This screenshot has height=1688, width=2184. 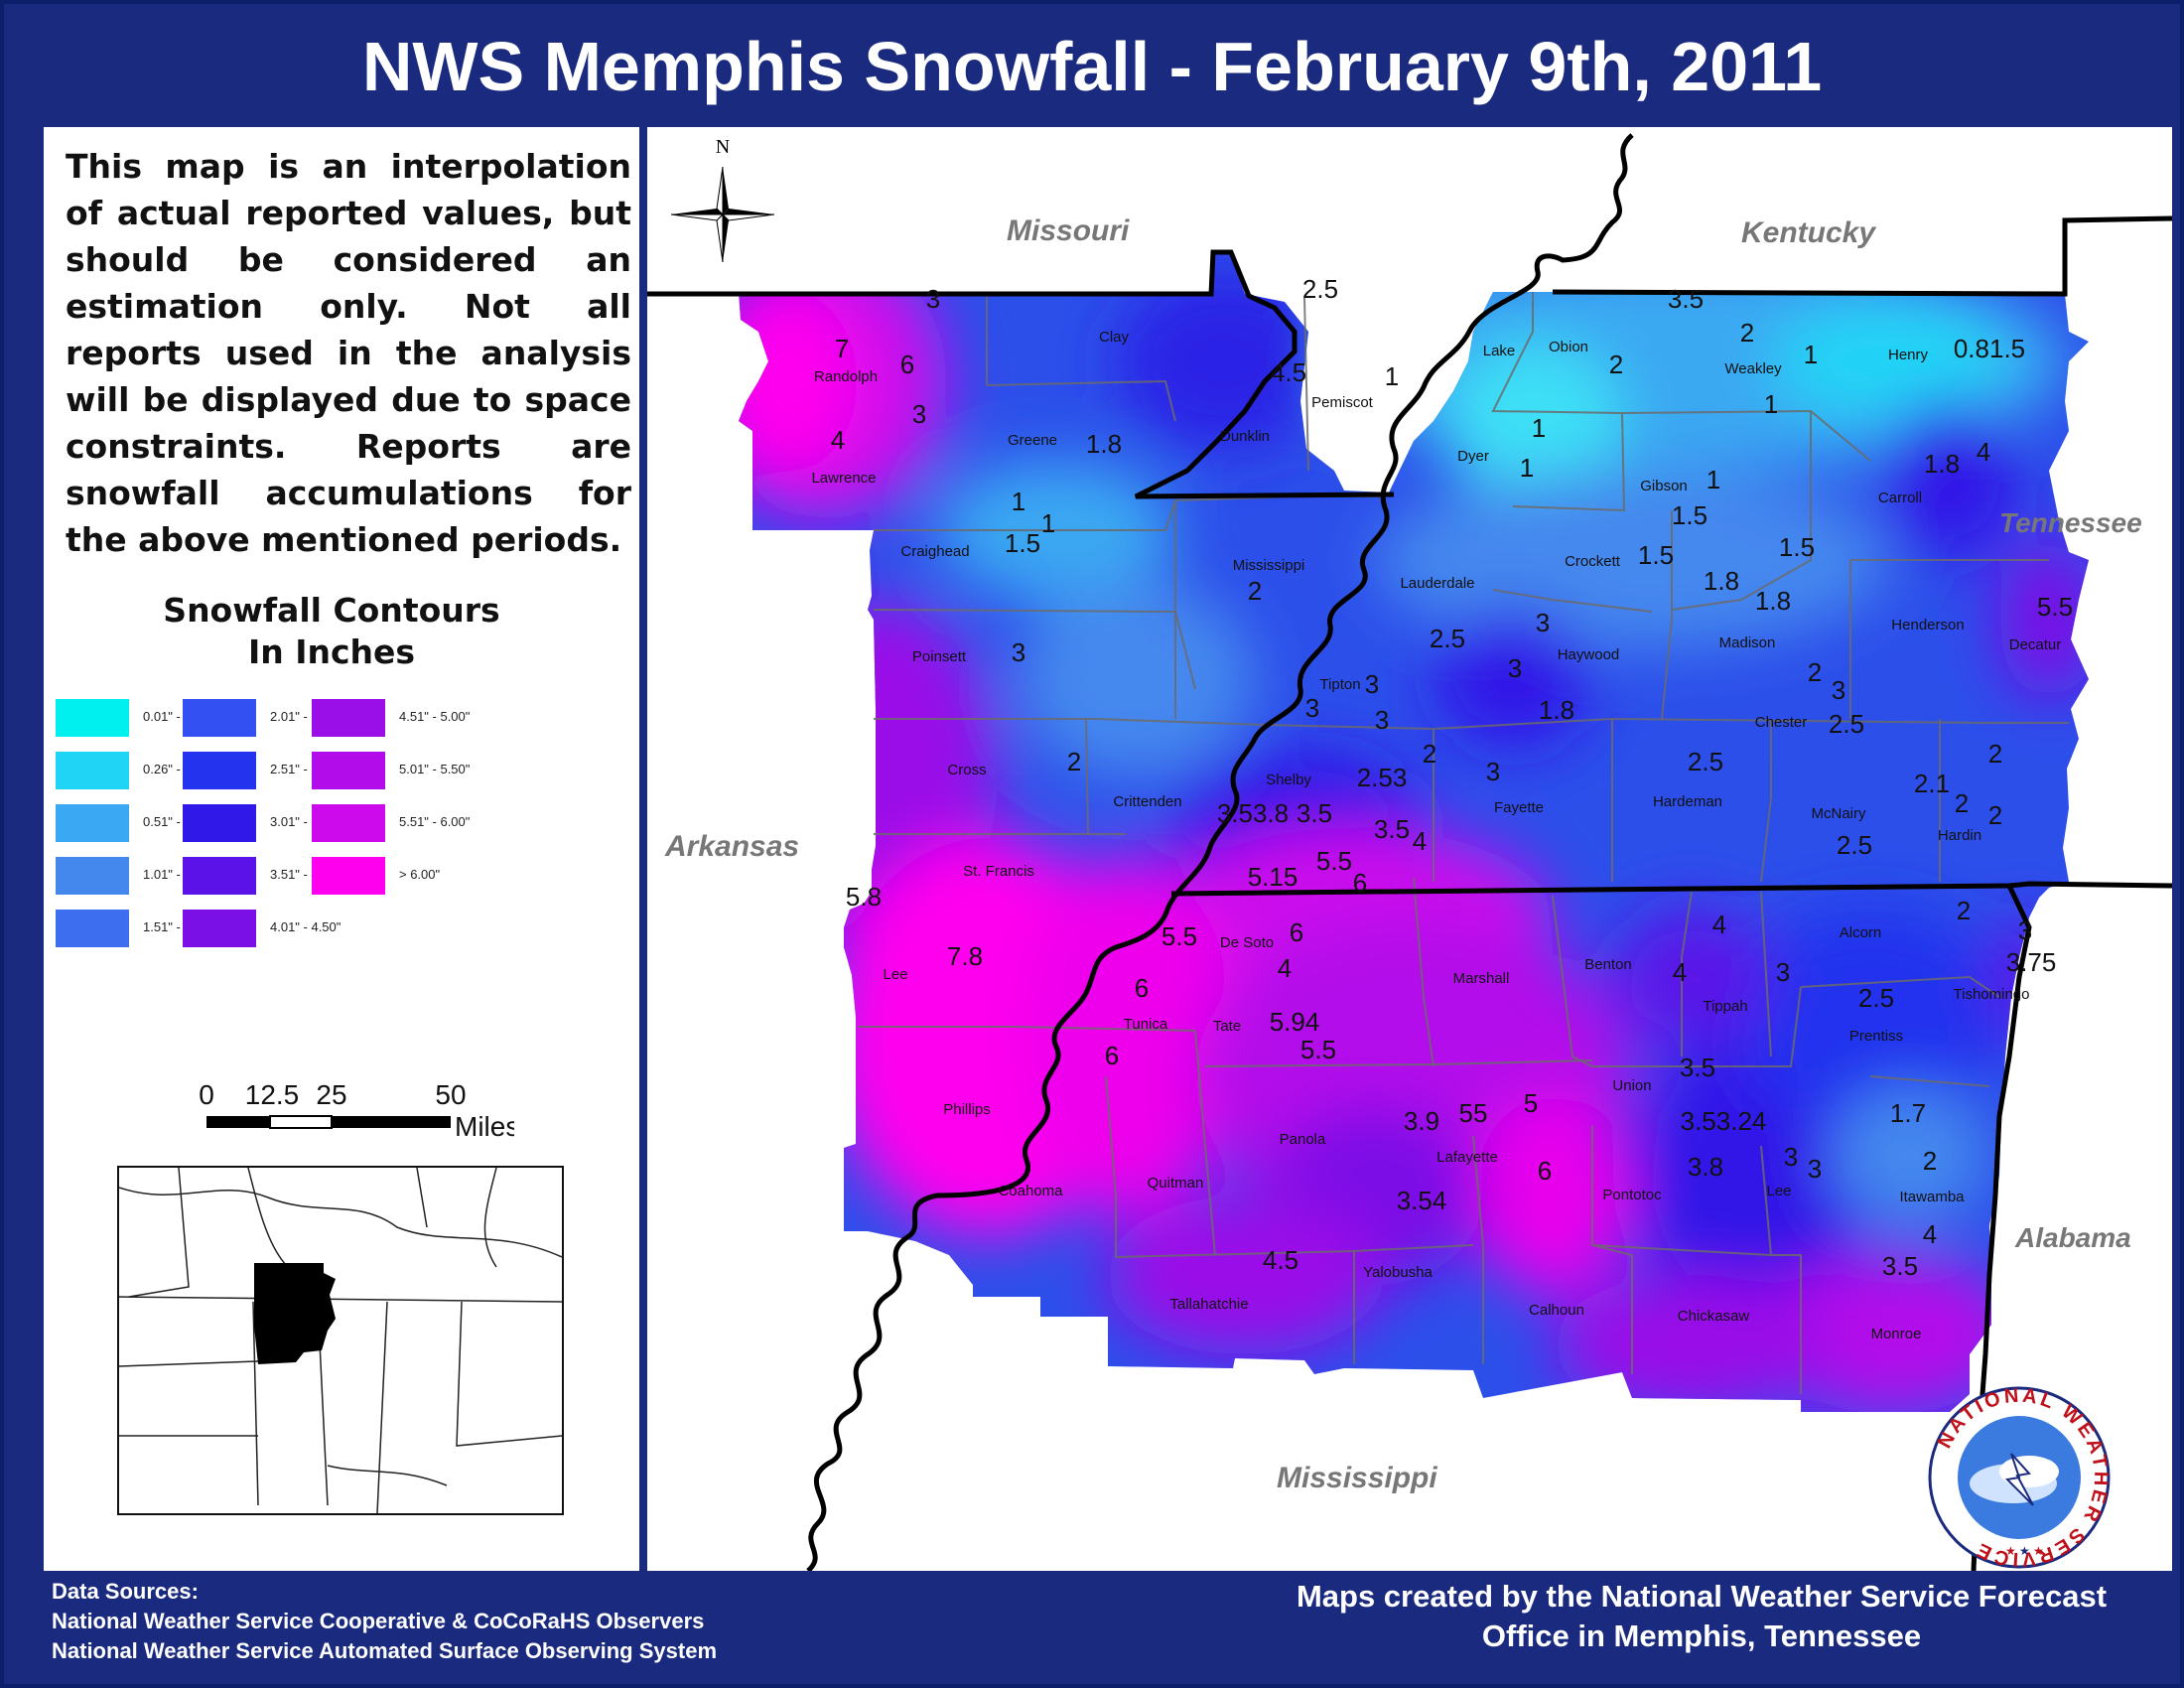 What do you see at coordinates (484, 1126) in the screenshot?
I see `scale-unit: Miles` at bounding box center [484, 1126].